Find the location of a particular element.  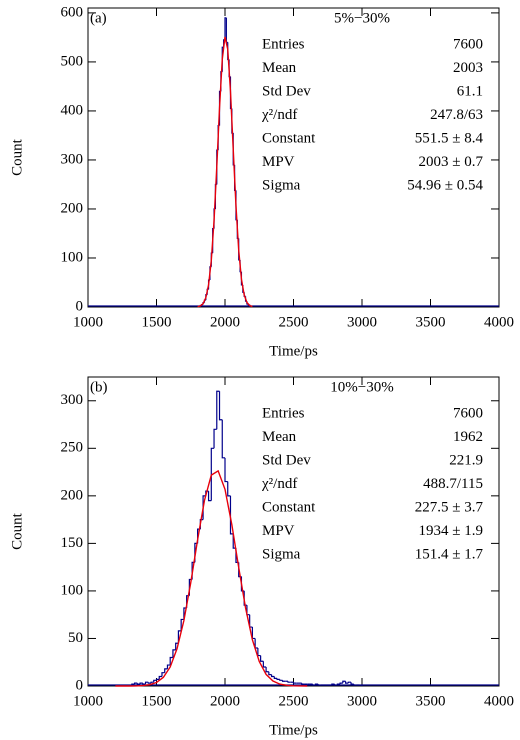

stats-value: 2003 is located at coordinates (468, 68).